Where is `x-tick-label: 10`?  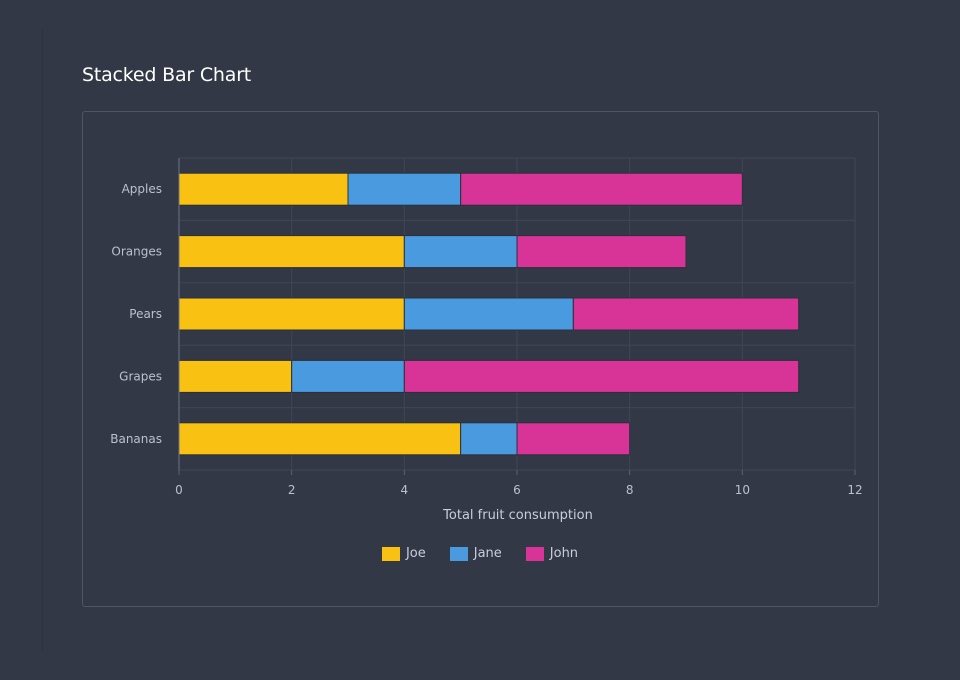 x-tick-label: 10 is located at coordinates (742, 490).